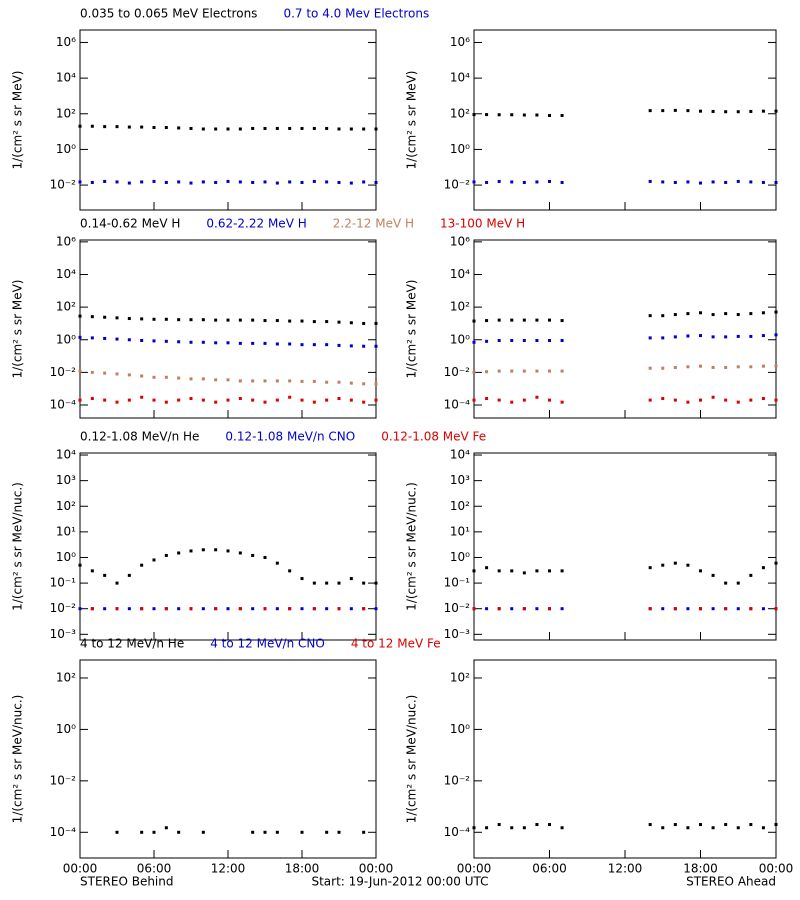  Describe the element at coordinates (63, 634) in the screenshot. I see `y-tick-label: 10⁻³` at that location.